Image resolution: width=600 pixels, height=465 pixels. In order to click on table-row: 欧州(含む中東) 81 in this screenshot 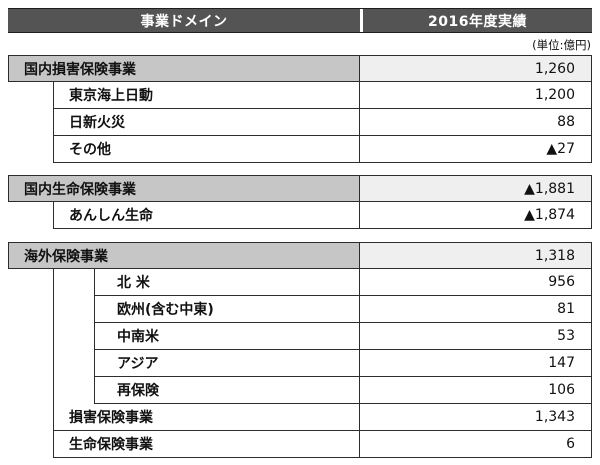, I will do `click(343, 309)`.